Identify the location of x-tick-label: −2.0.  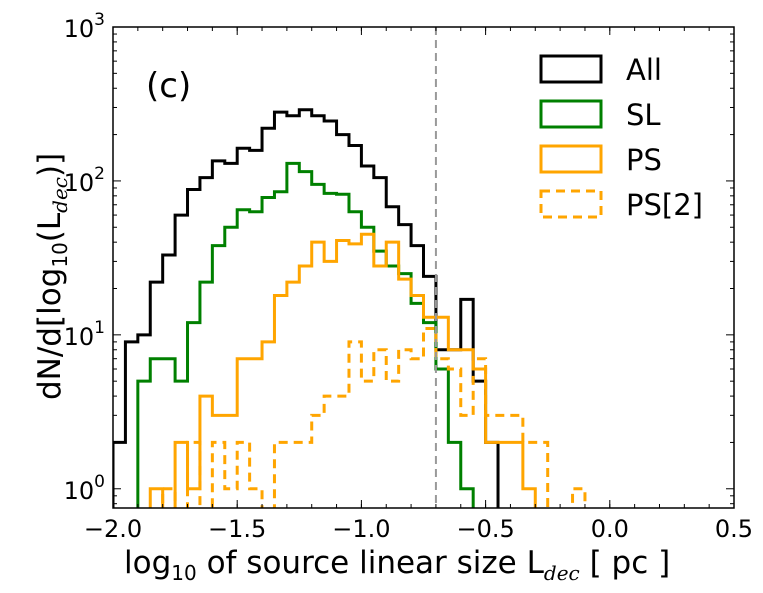
(113, 529).